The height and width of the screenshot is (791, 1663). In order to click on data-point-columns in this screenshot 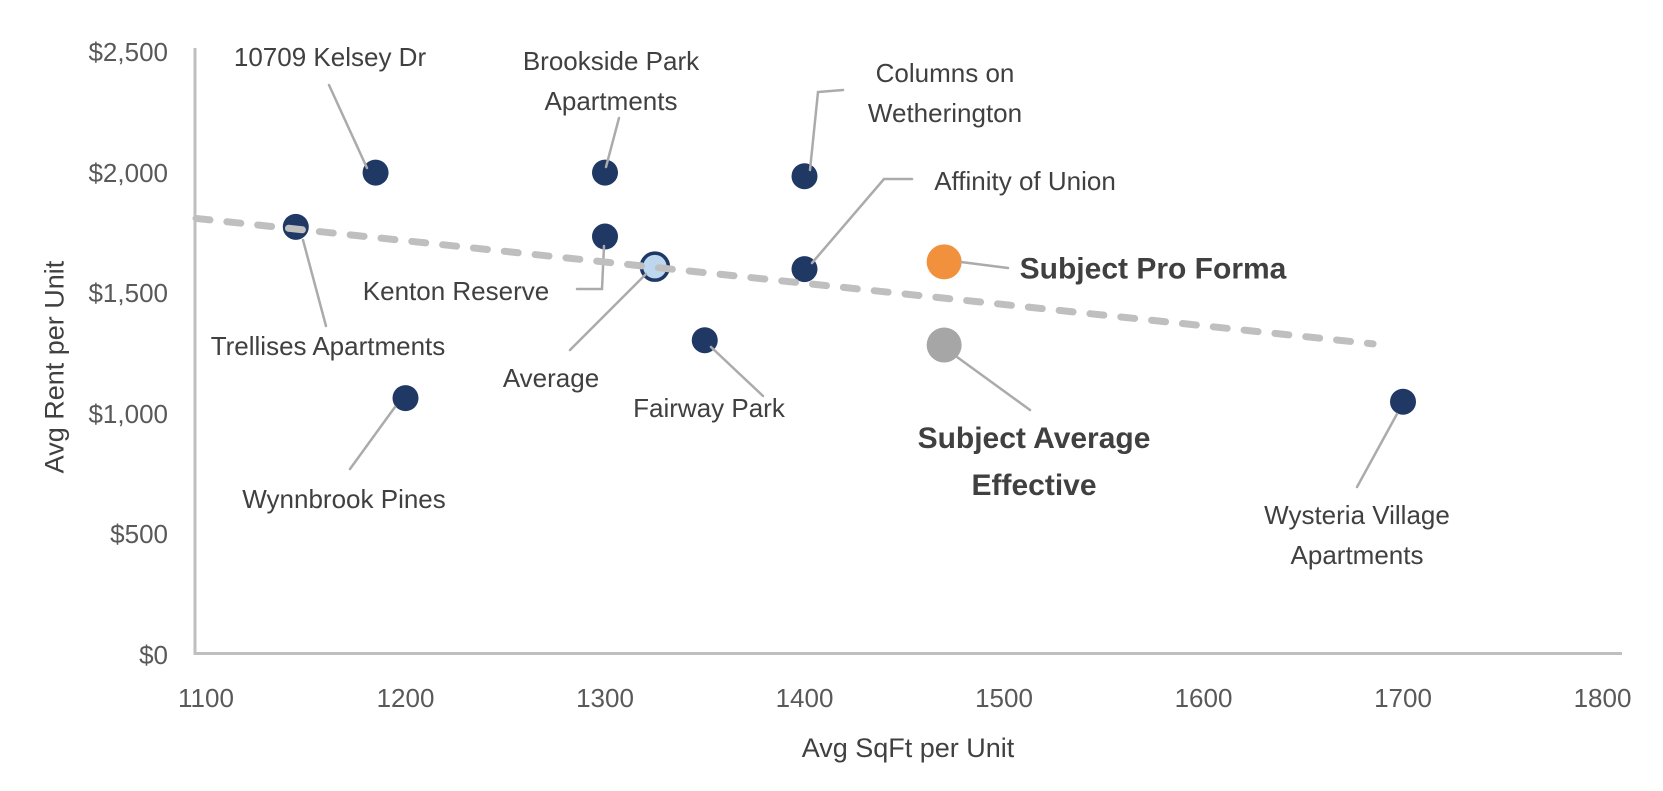, I will do `click(804, 176)`.